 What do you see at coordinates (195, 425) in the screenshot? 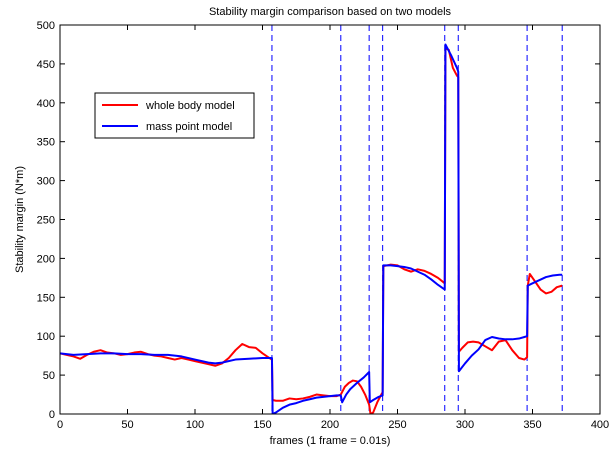
I see `x-tick-label: 100` at bounding box center [195, 425].